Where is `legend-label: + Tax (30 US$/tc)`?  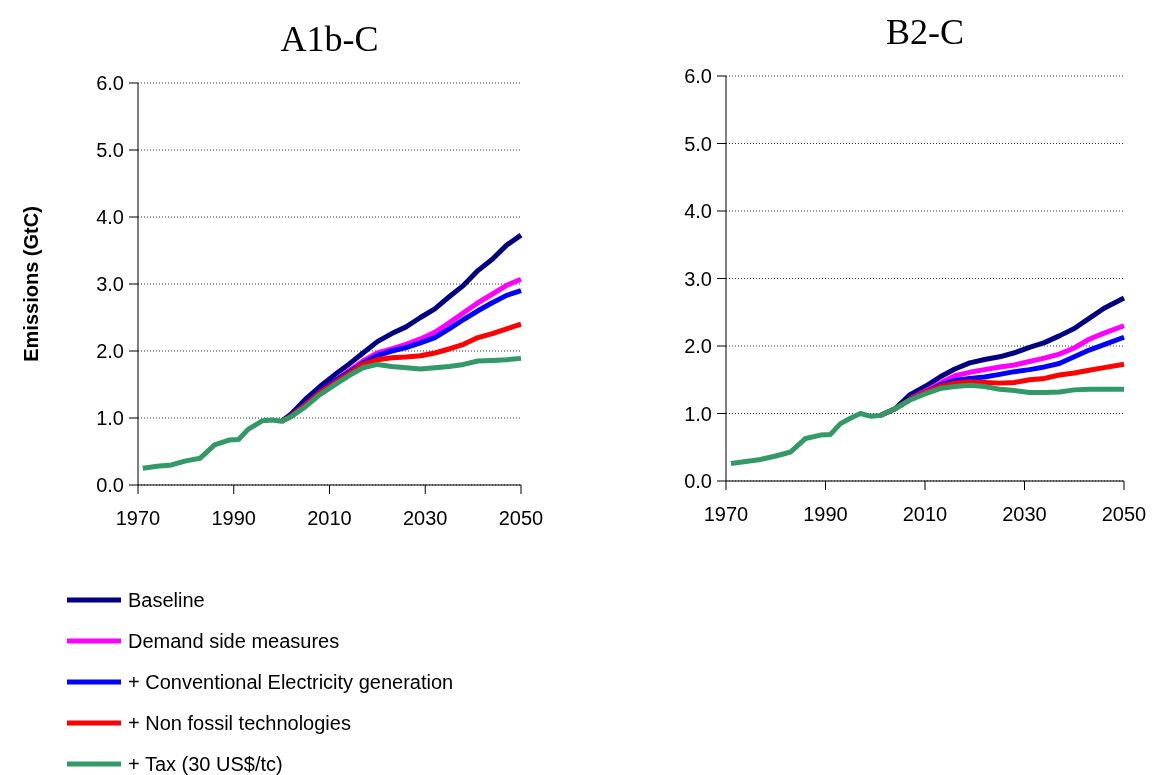
legend-label: + Tax (30 US$/tc) is located at coordinates (205, 764).